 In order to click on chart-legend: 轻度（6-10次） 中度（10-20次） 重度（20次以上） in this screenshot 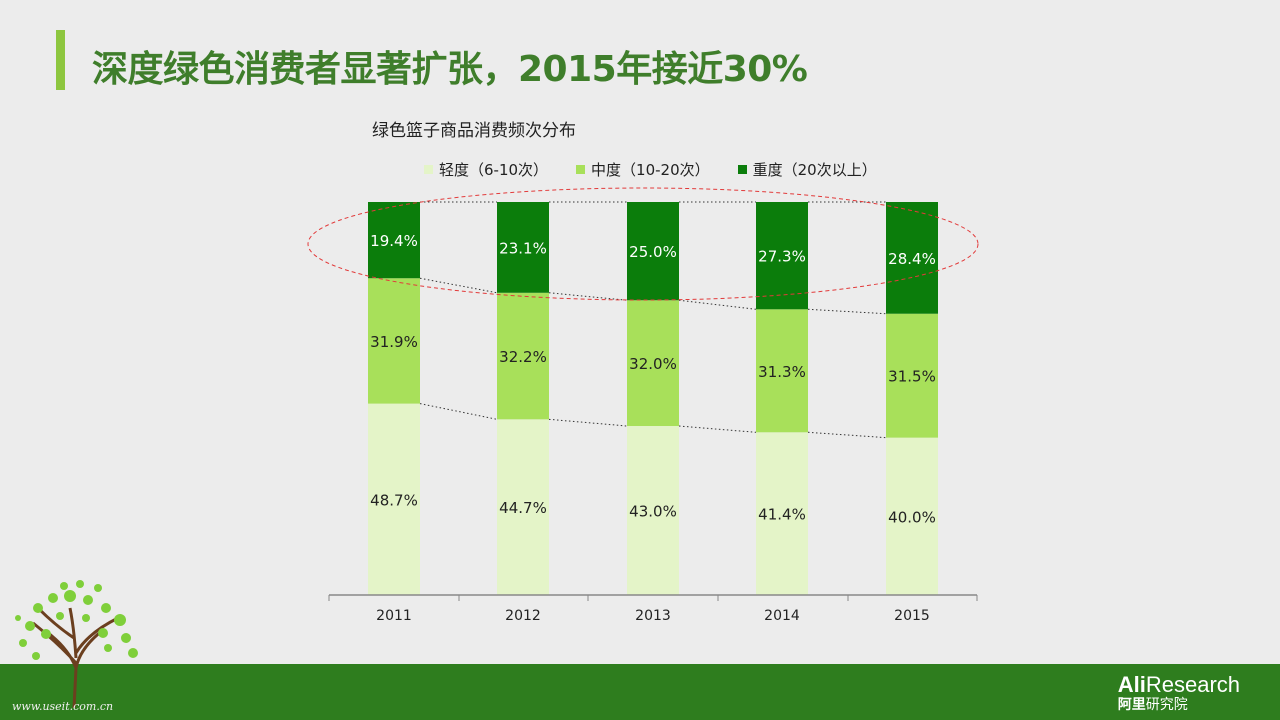, I will do `click(650, 169)`.